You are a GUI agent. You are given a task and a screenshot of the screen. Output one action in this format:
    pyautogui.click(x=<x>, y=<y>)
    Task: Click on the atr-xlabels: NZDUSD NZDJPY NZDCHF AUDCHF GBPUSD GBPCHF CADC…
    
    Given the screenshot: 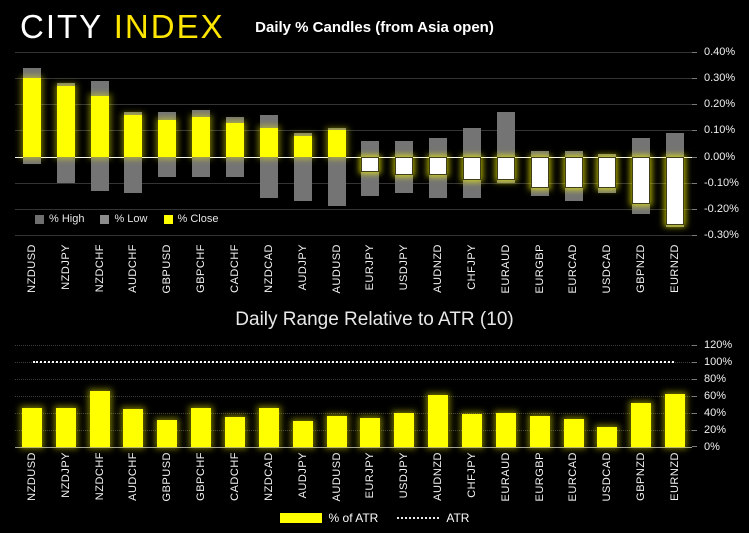 What is the action you would take?
    pyautogui.click(x=353, y=481)
    